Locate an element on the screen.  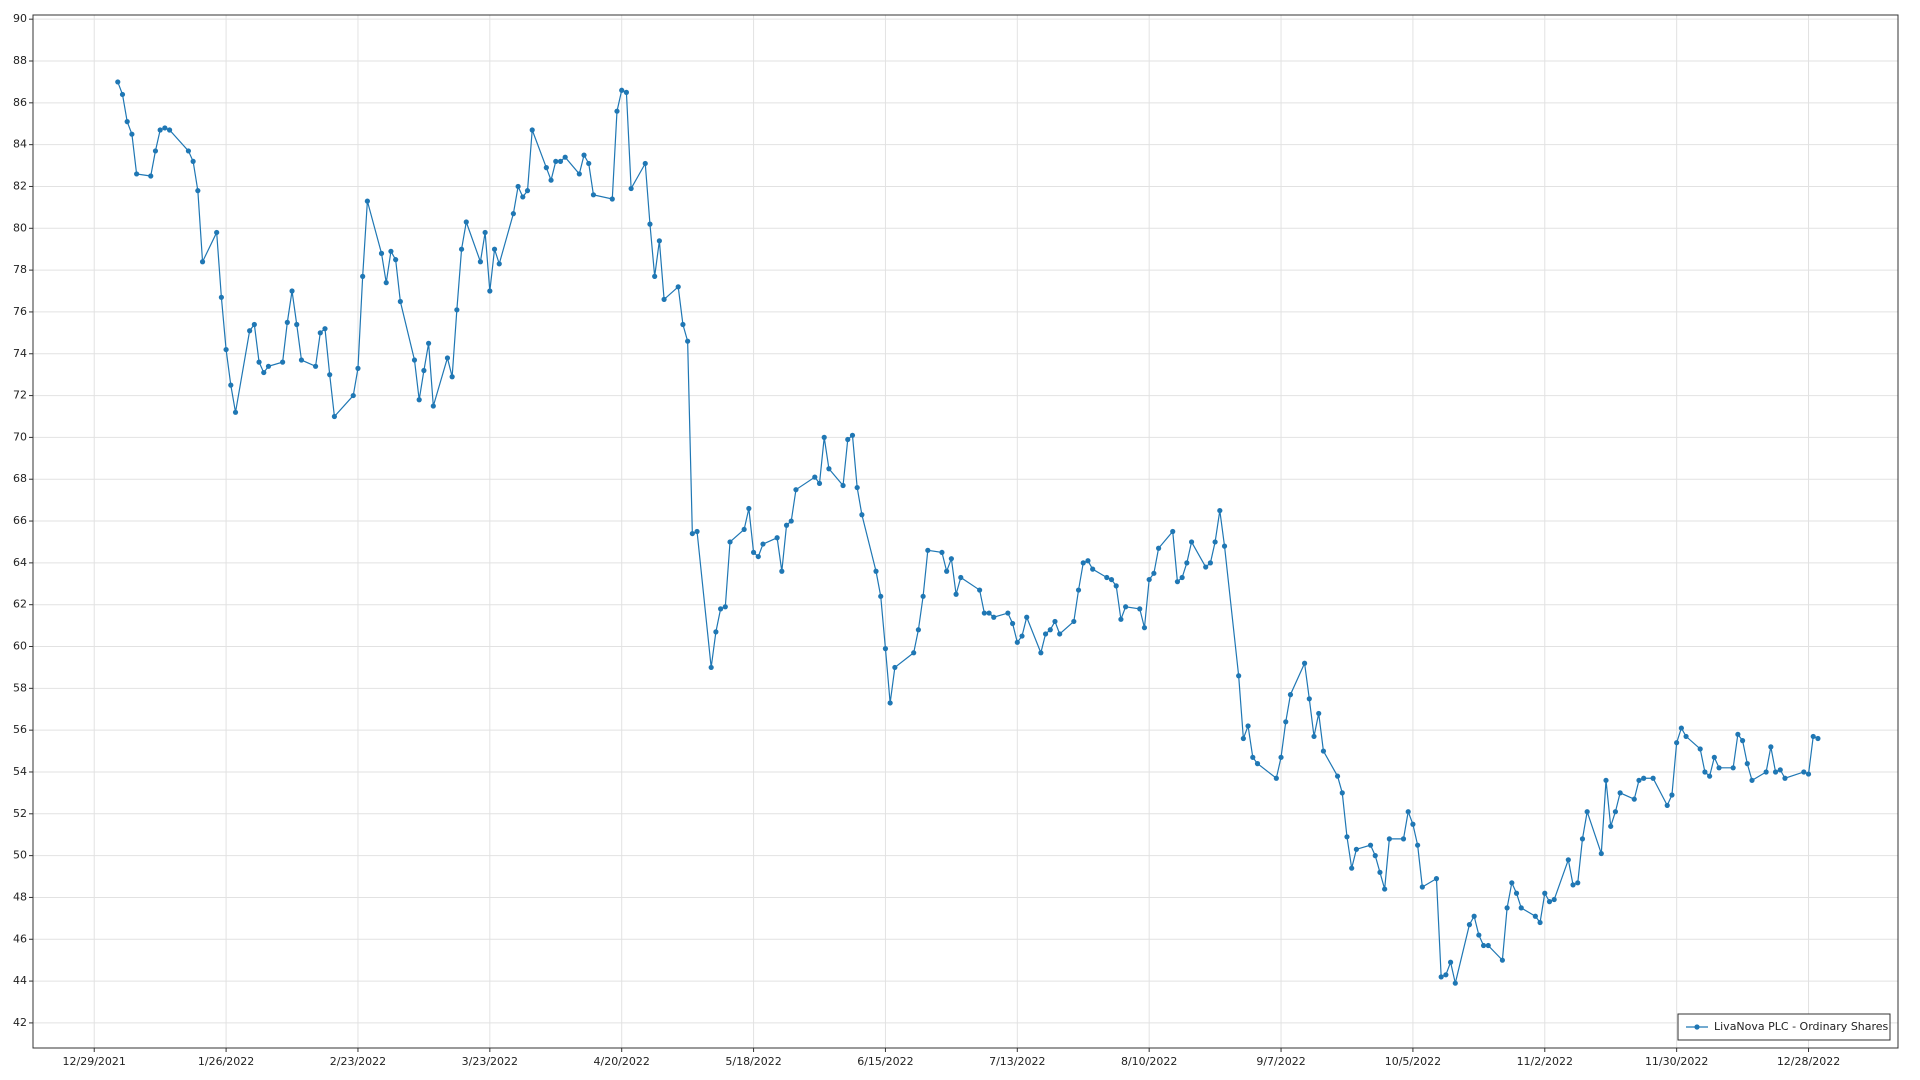
y-tick-label: 64 is located at coordinates (20, 562).